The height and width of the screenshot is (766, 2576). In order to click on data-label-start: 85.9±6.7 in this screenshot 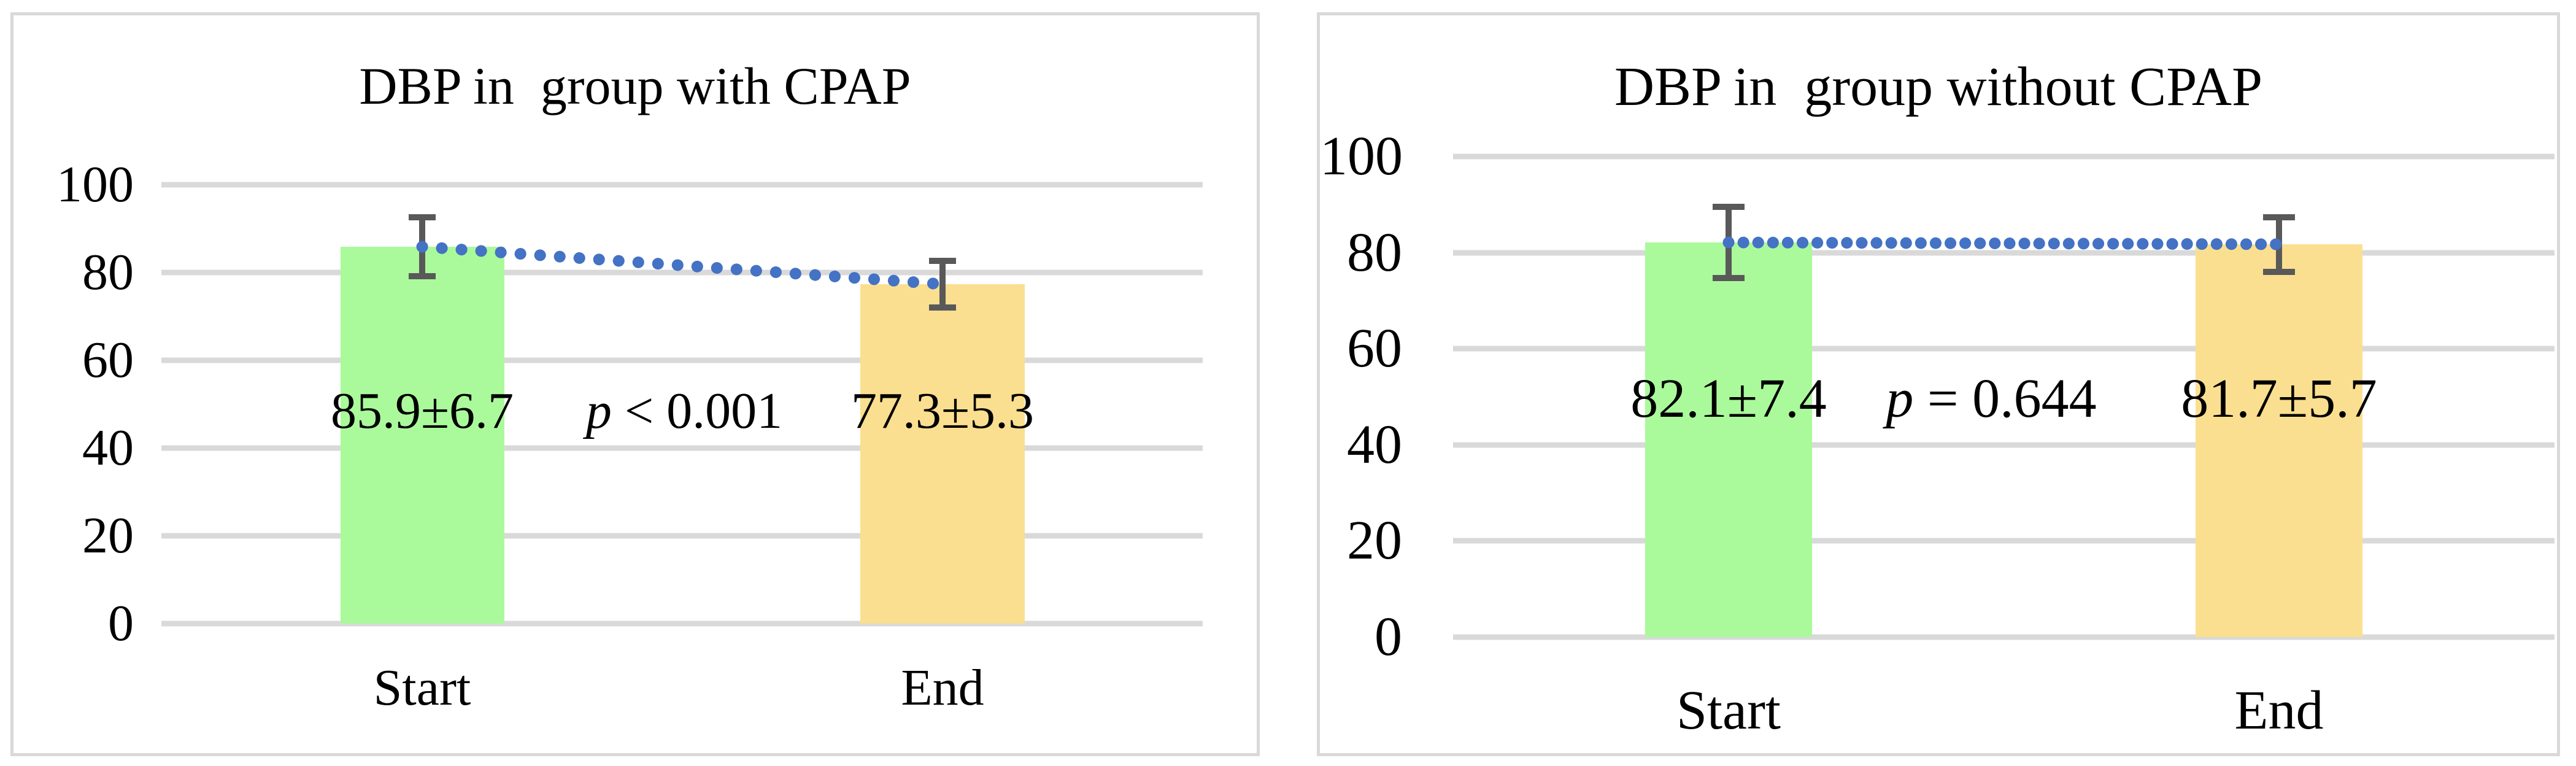, I will do `click(422, 411)`.